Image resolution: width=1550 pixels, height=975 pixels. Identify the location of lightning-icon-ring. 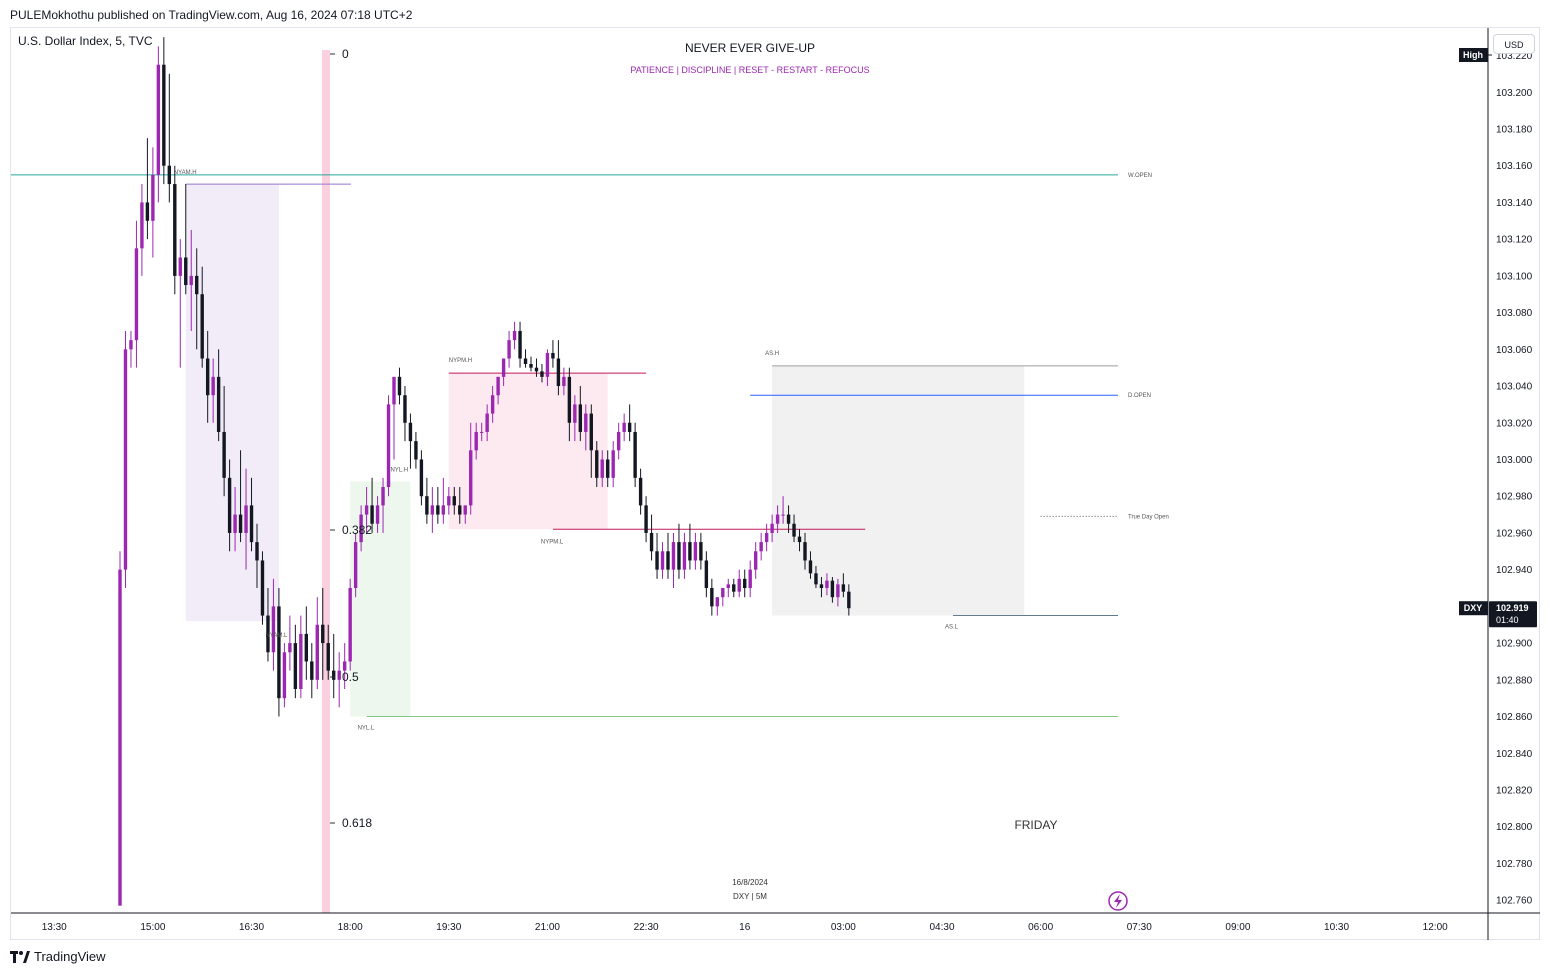
(1118, 901).